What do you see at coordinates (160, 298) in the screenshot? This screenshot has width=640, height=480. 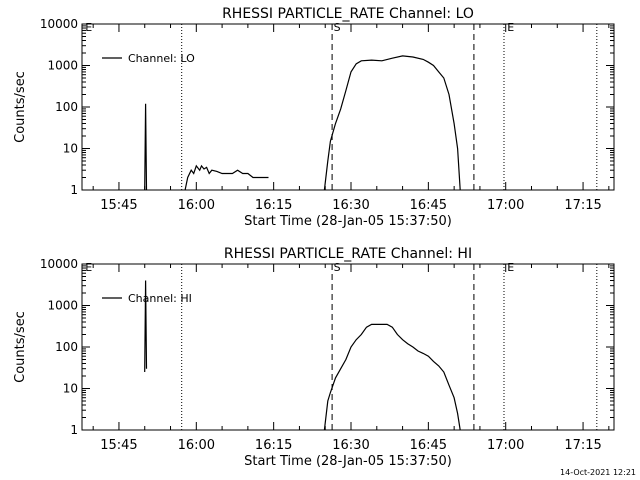 I see `legend-label: Channel: HI` at bounding box center [160, 298].